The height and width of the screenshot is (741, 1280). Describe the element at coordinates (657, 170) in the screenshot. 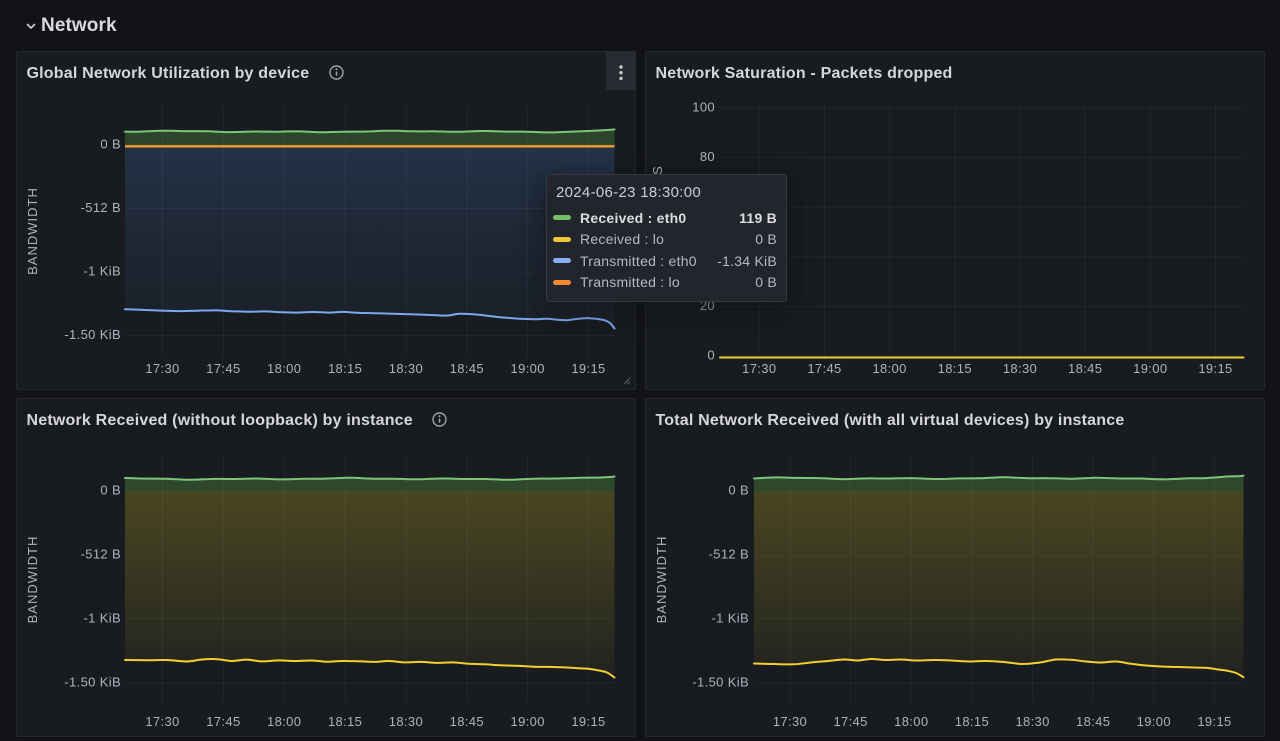

I see `svg-text: S` at that location.